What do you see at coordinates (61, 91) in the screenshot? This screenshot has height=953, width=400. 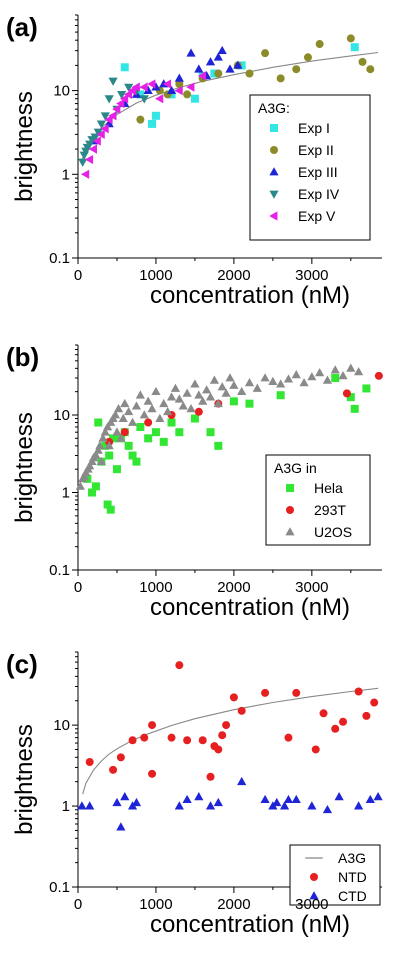 I see `y-tick-label: 10` at bounding box center [61, 91].